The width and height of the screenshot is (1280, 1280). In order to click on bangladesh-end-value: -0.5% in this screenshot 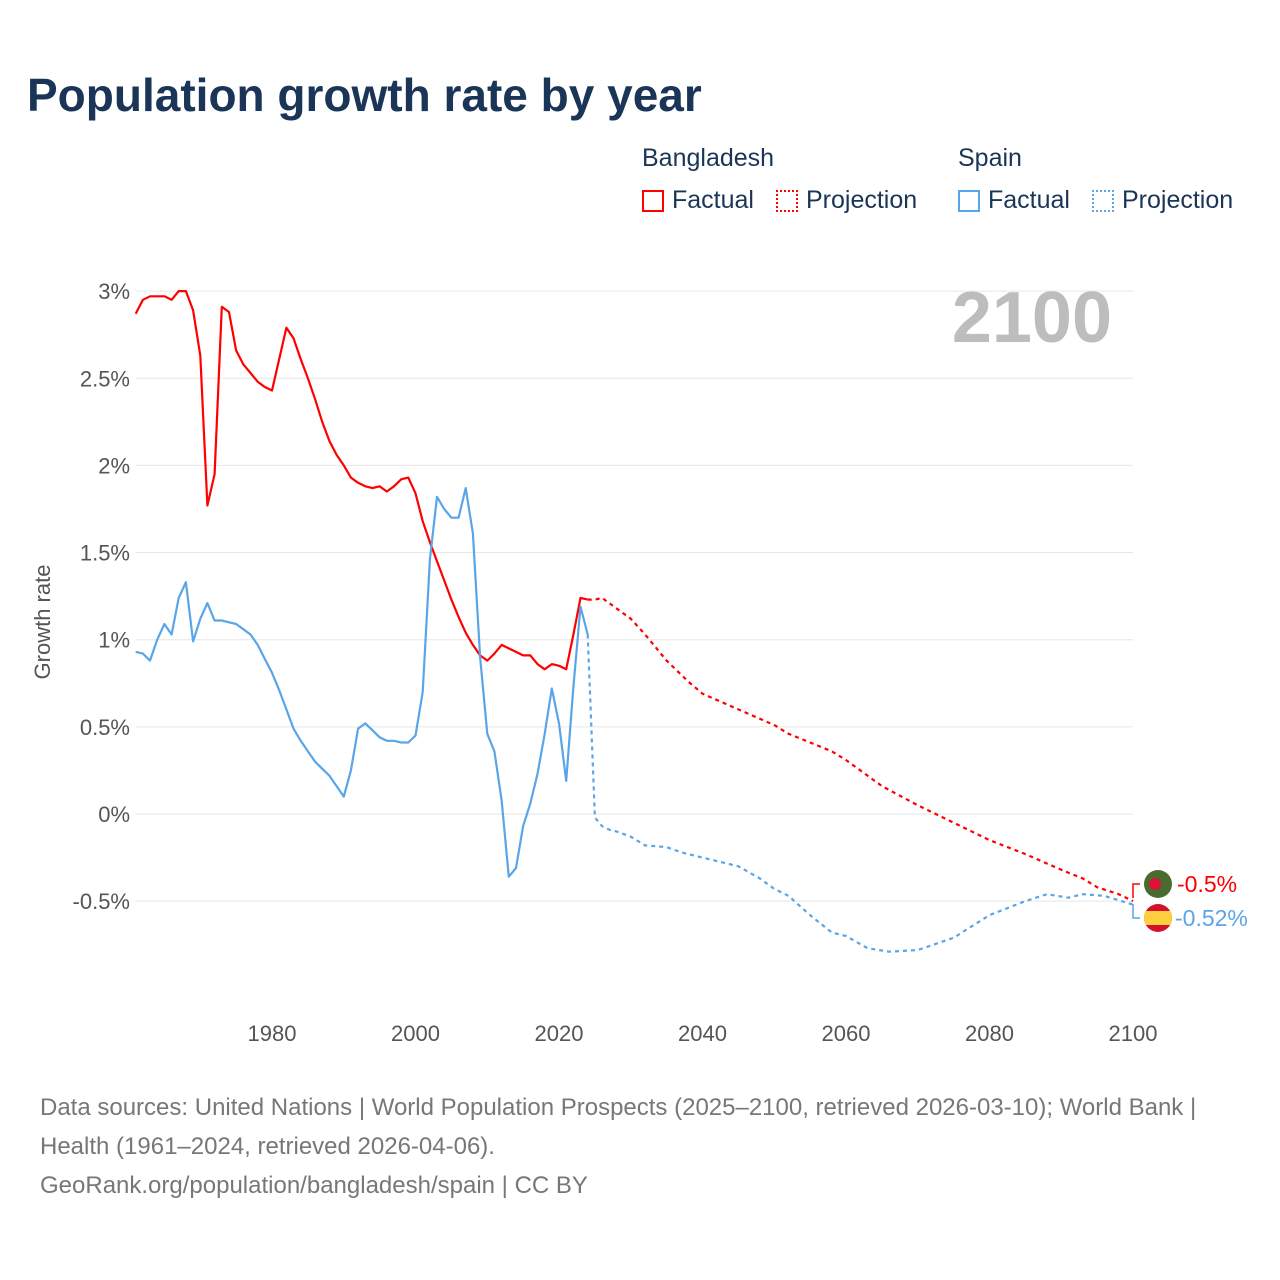, I will do `click(1207, 884)`.